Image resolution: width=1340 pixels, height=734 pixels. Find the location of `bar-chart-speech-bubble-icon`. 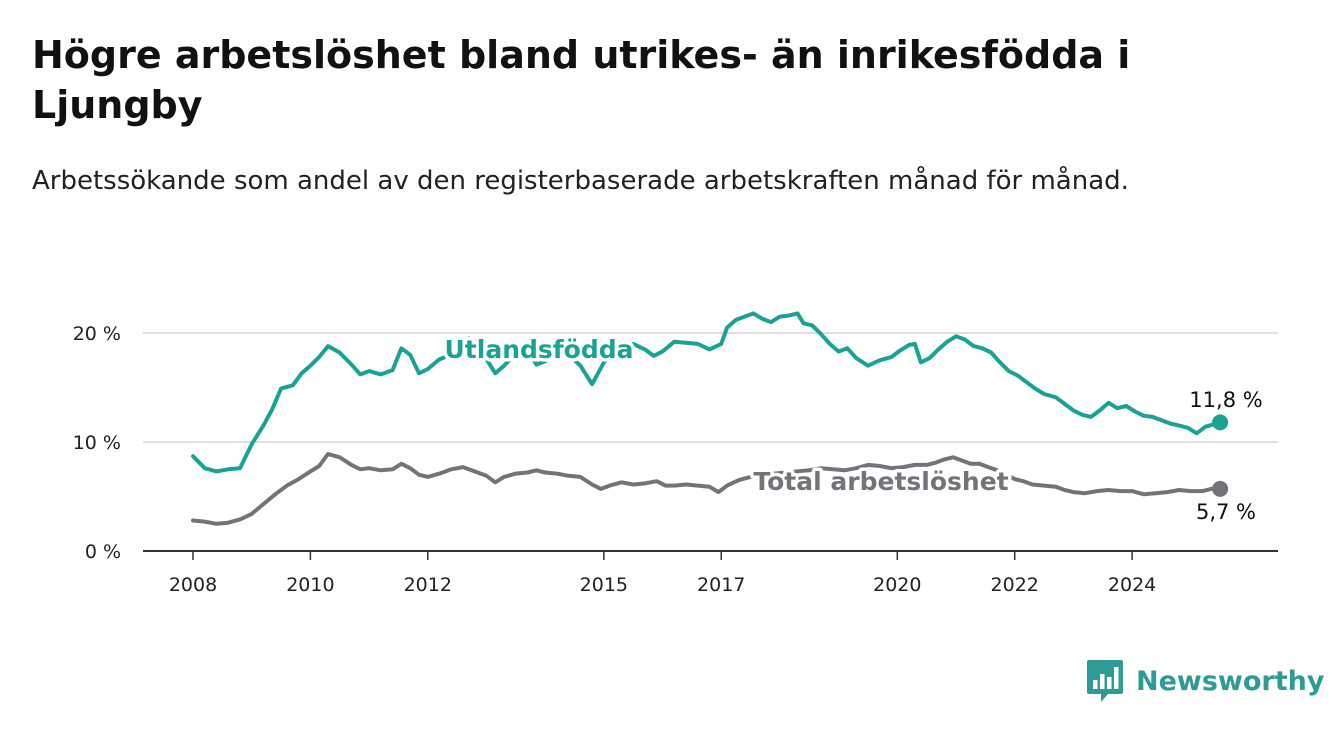

bar-chart-speech-bubble-icon is located at coordinates (1105, 681).